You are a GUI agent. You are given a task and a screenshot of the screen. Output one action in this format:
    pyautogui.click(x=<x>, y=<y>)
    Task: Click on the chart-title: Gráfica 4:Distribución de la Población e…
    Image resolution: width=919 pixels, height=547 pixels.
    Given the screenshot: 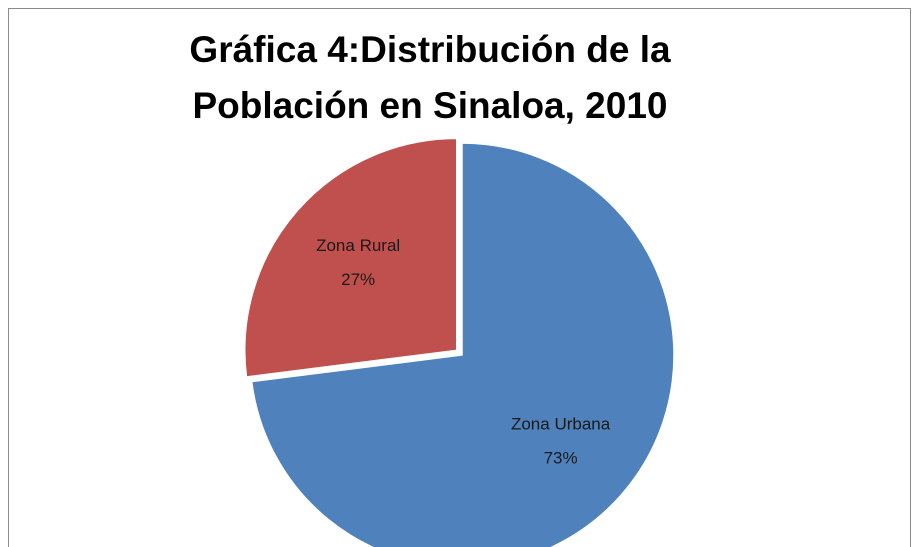 What is the action you would take?
    pyautogui.click(x=430, y=77)
    